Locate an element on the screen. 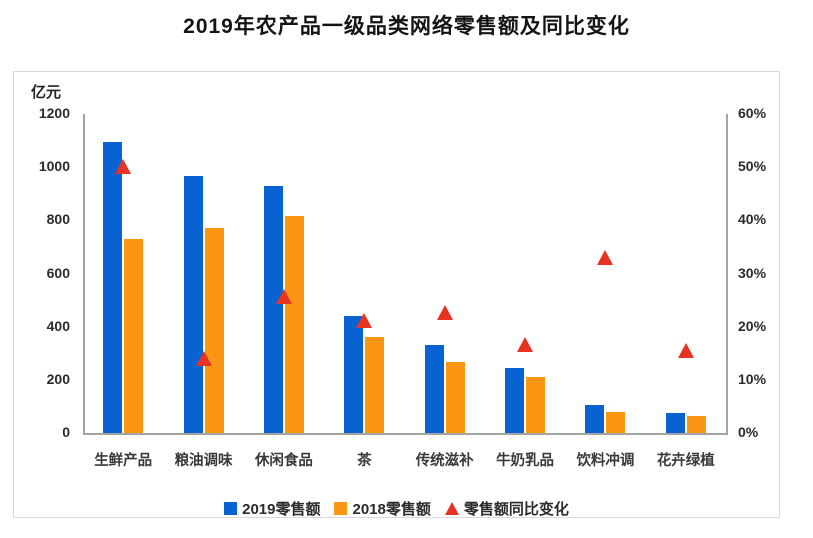 The width and height of the screenshot is (813, 538). left-axis-tick: 1000 is located at coordinates (54, 166).